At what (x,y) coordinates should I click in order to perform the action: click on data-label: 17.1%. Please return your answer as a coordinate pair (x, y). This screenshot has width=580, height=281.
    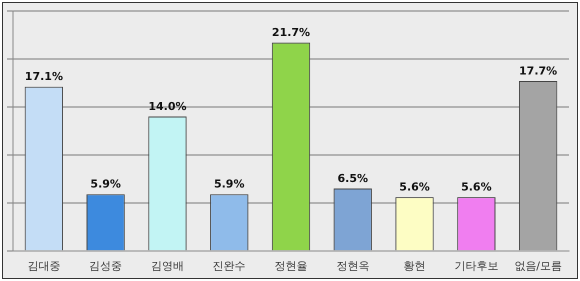
    Looking at the image, I should click on (43, 77).